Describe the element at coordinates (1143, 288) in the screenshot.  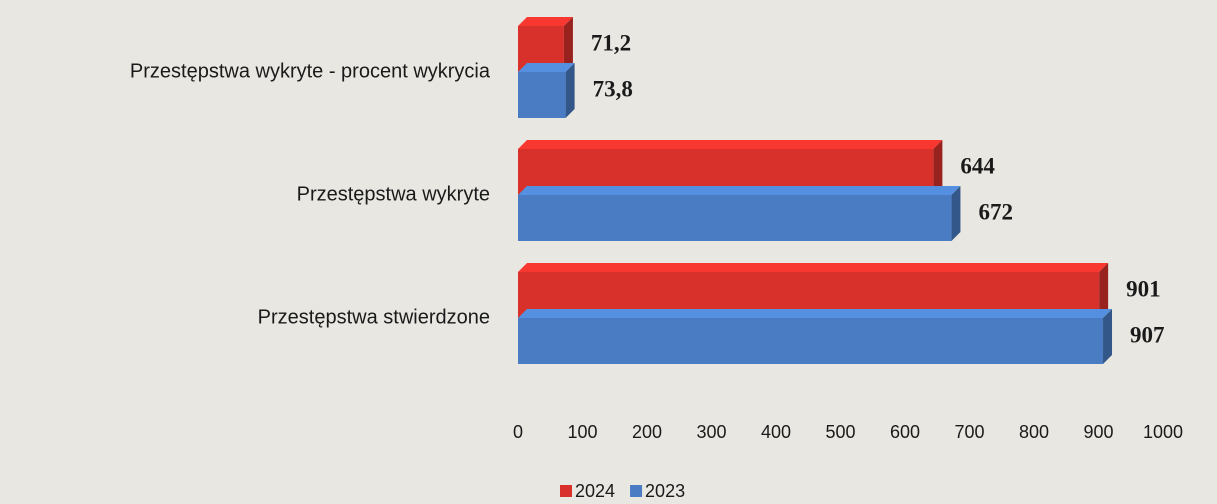
I see `value-label: 901` at that location.